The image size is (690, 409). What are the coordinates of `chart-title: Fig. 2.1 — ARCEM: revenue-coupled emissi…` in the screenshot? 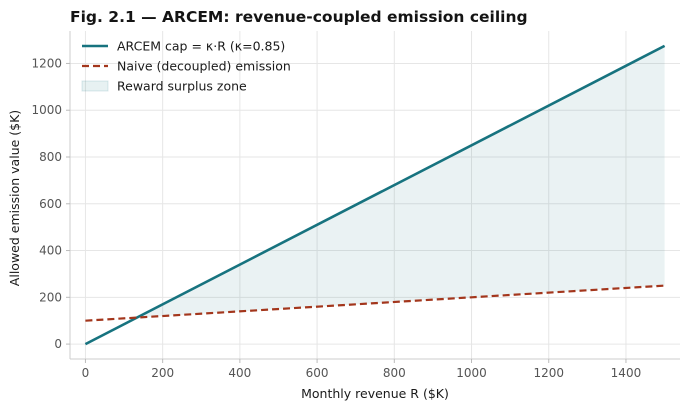 It's located at (299, 17).